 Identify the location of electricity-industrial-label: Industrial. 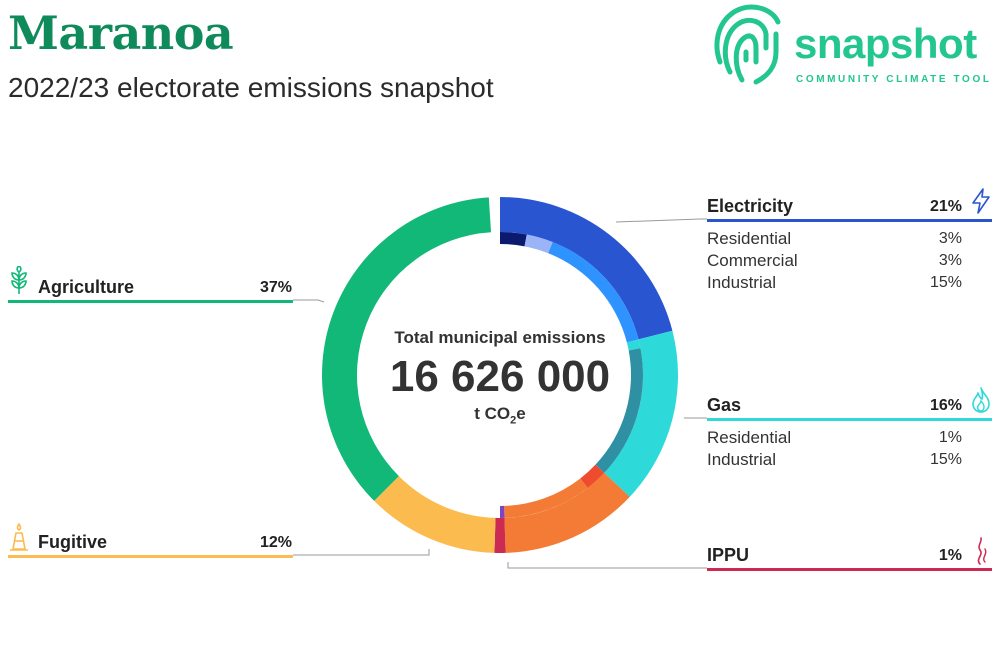
(741, 282).